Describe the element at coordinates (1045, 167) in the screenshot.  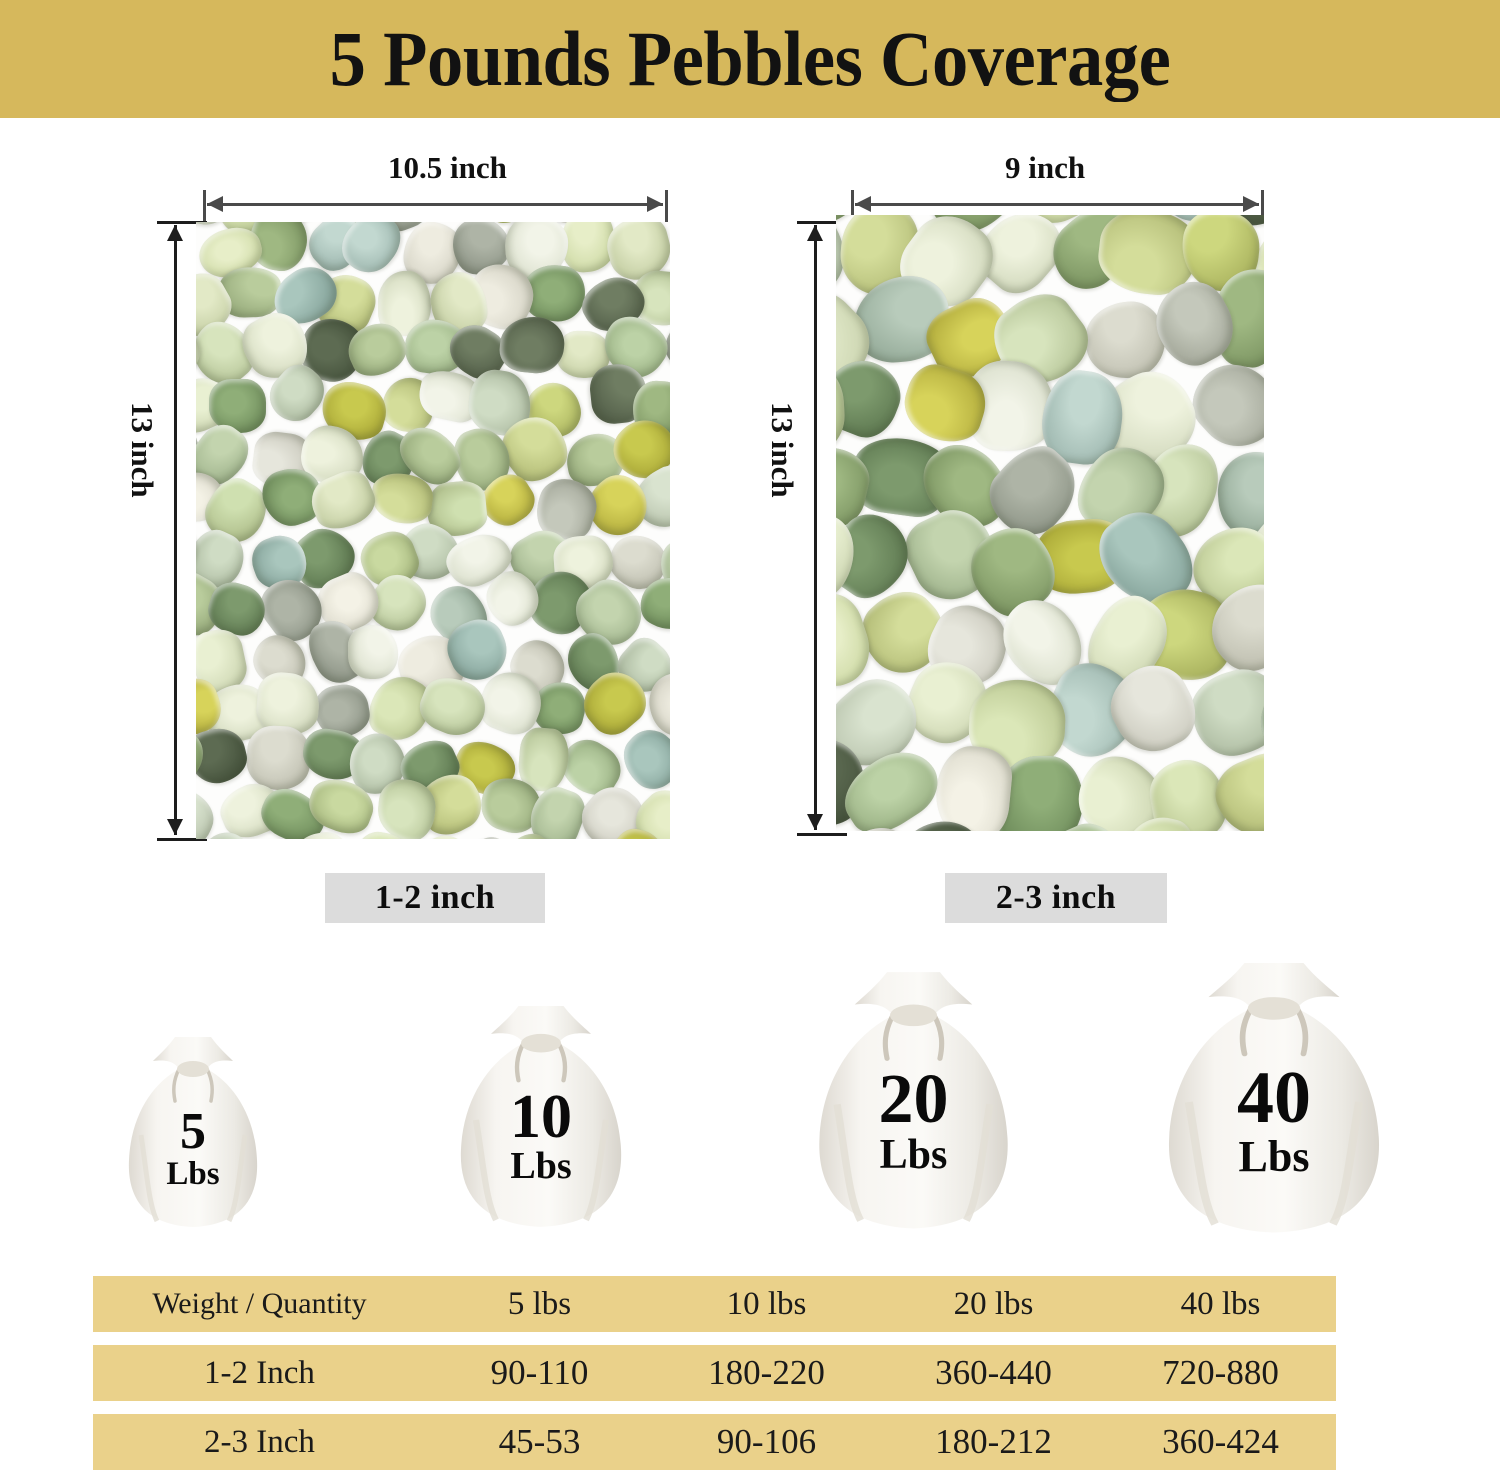
I see `right-width-label: 9 inch` at that location.